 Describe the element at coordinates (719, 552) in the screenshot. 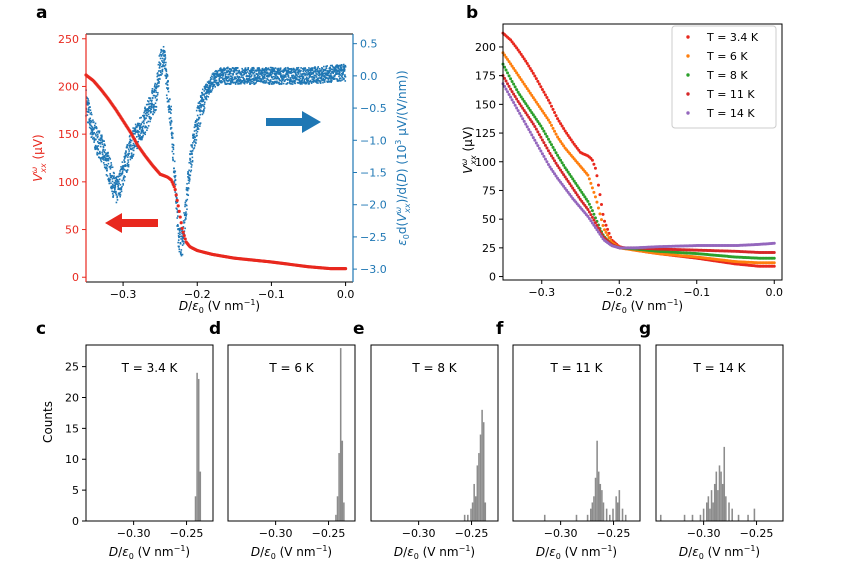

I see `x-axis-label: D/ε0 (V nm−1)` at that location.